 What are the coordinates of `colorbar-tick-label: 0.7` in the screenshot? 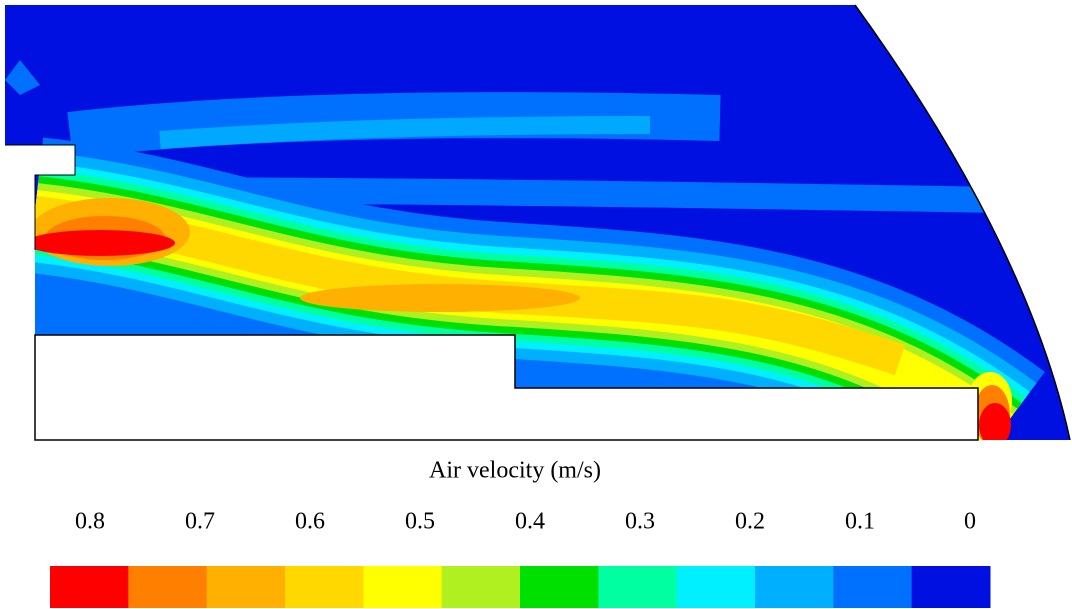 It's located at (200, 522).